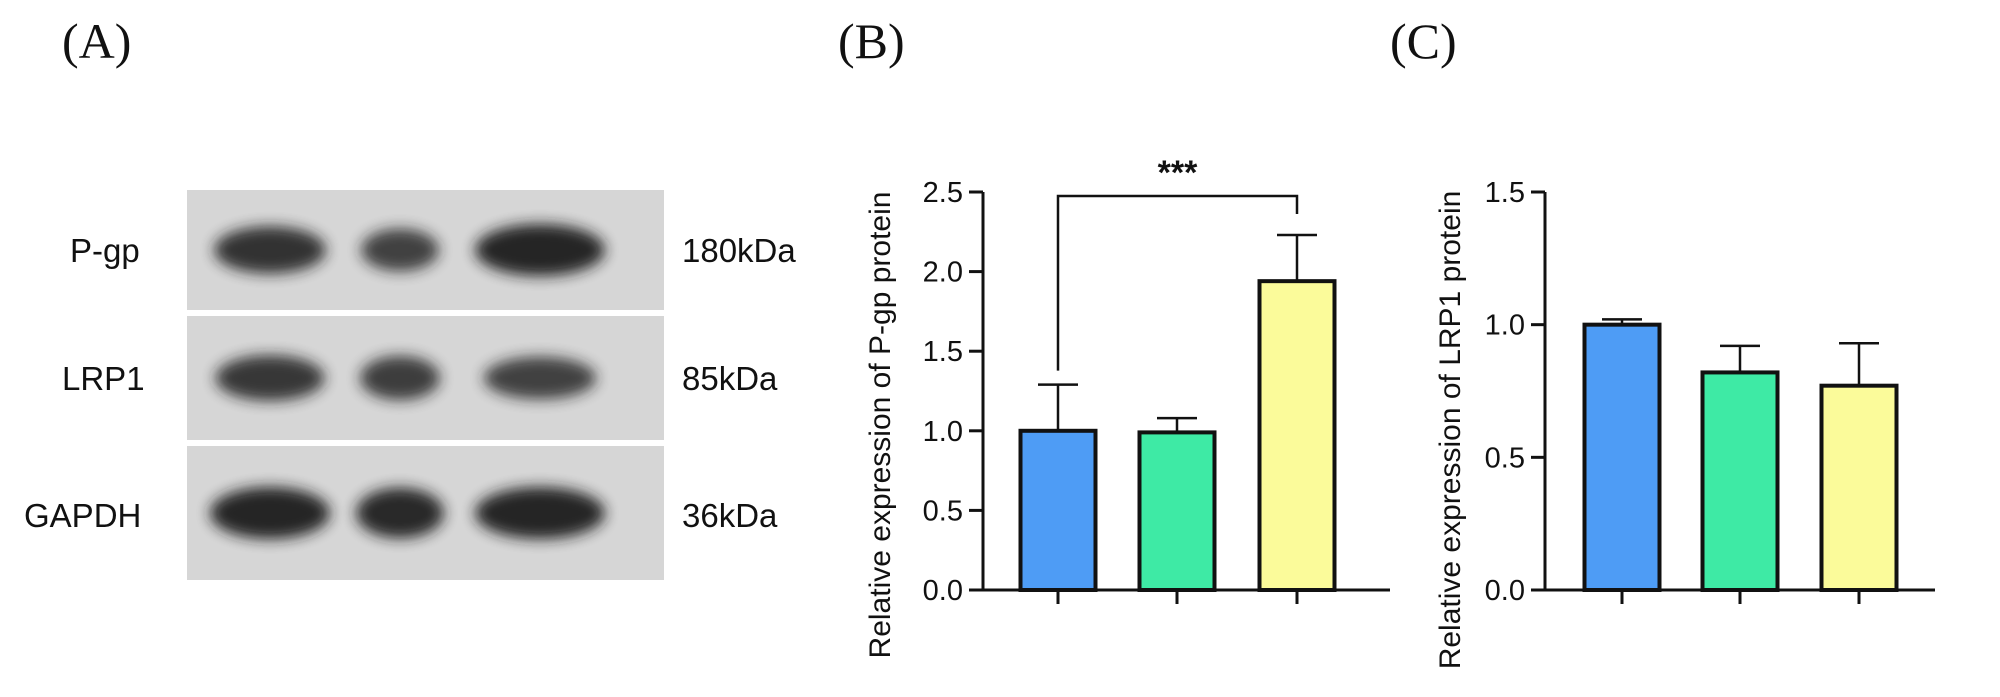 This screenshot has width=2000, height=697. I want to click on blot-row-pgp: P-gp 180kDa, so click(433, 250).